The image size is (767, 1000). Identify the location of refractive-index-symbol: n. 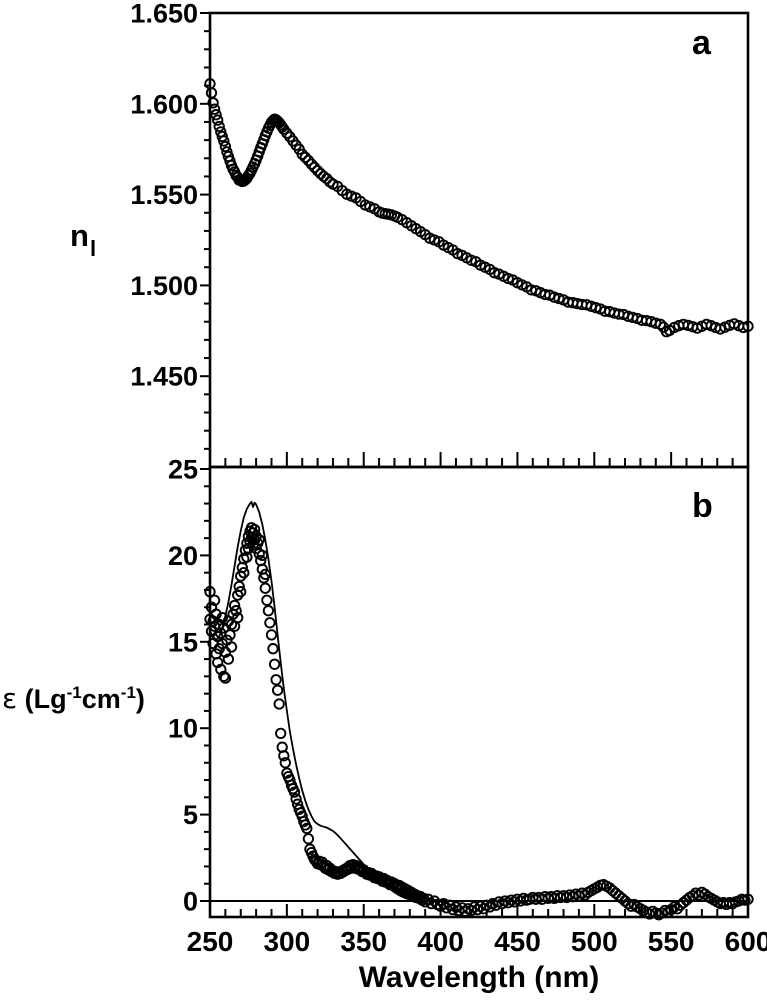
(79, 235).